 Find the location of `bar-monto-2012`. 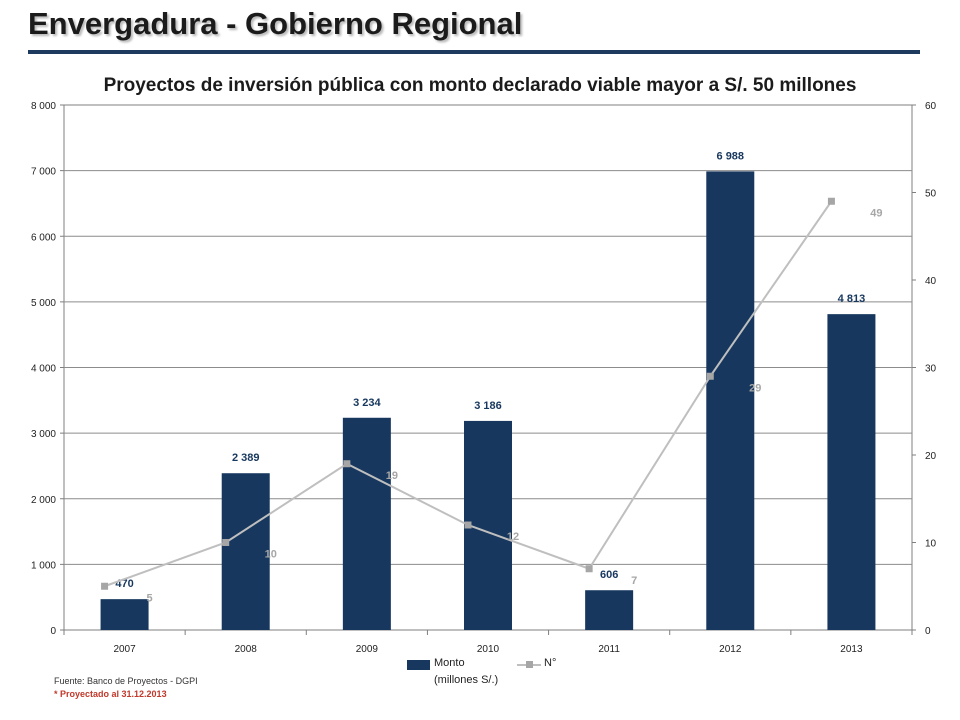

bar-monto-2012 is located at coordinates (730, 400).